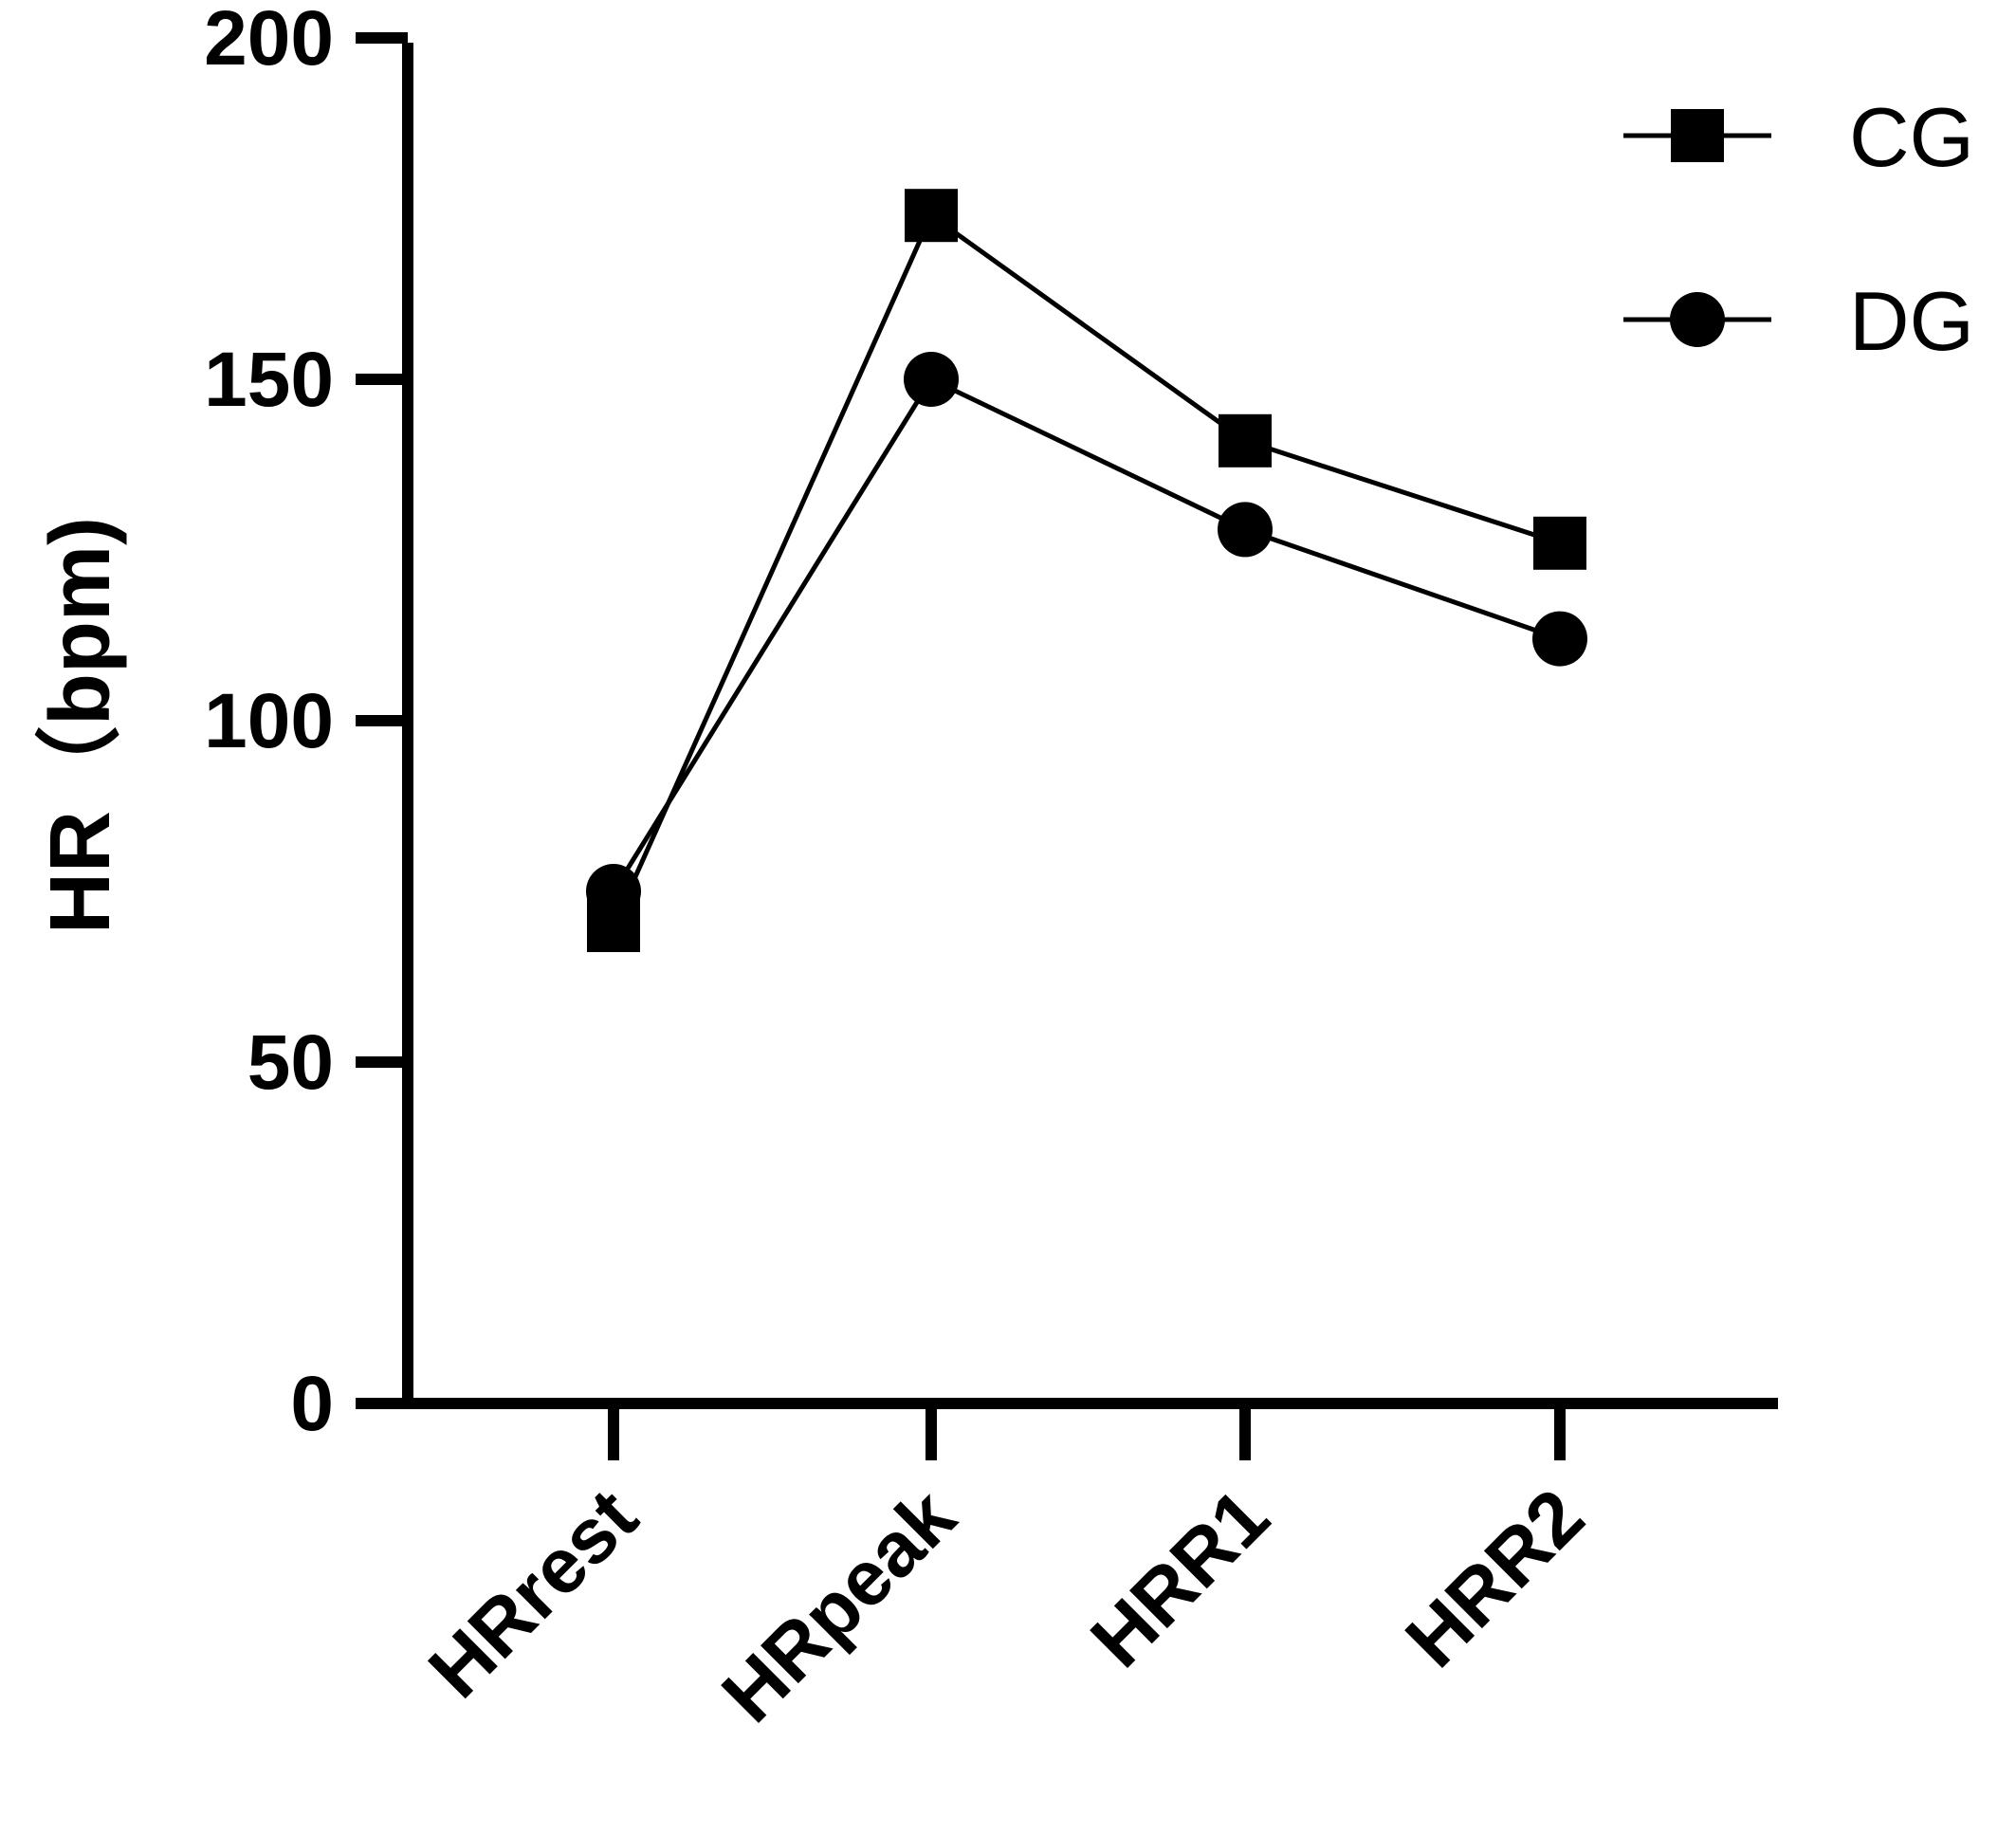  What do you see at coordinates (1495, 1578) in the screenshot?
I see `x-tick-label: HRR2` at bounding box center [1495, 1578].